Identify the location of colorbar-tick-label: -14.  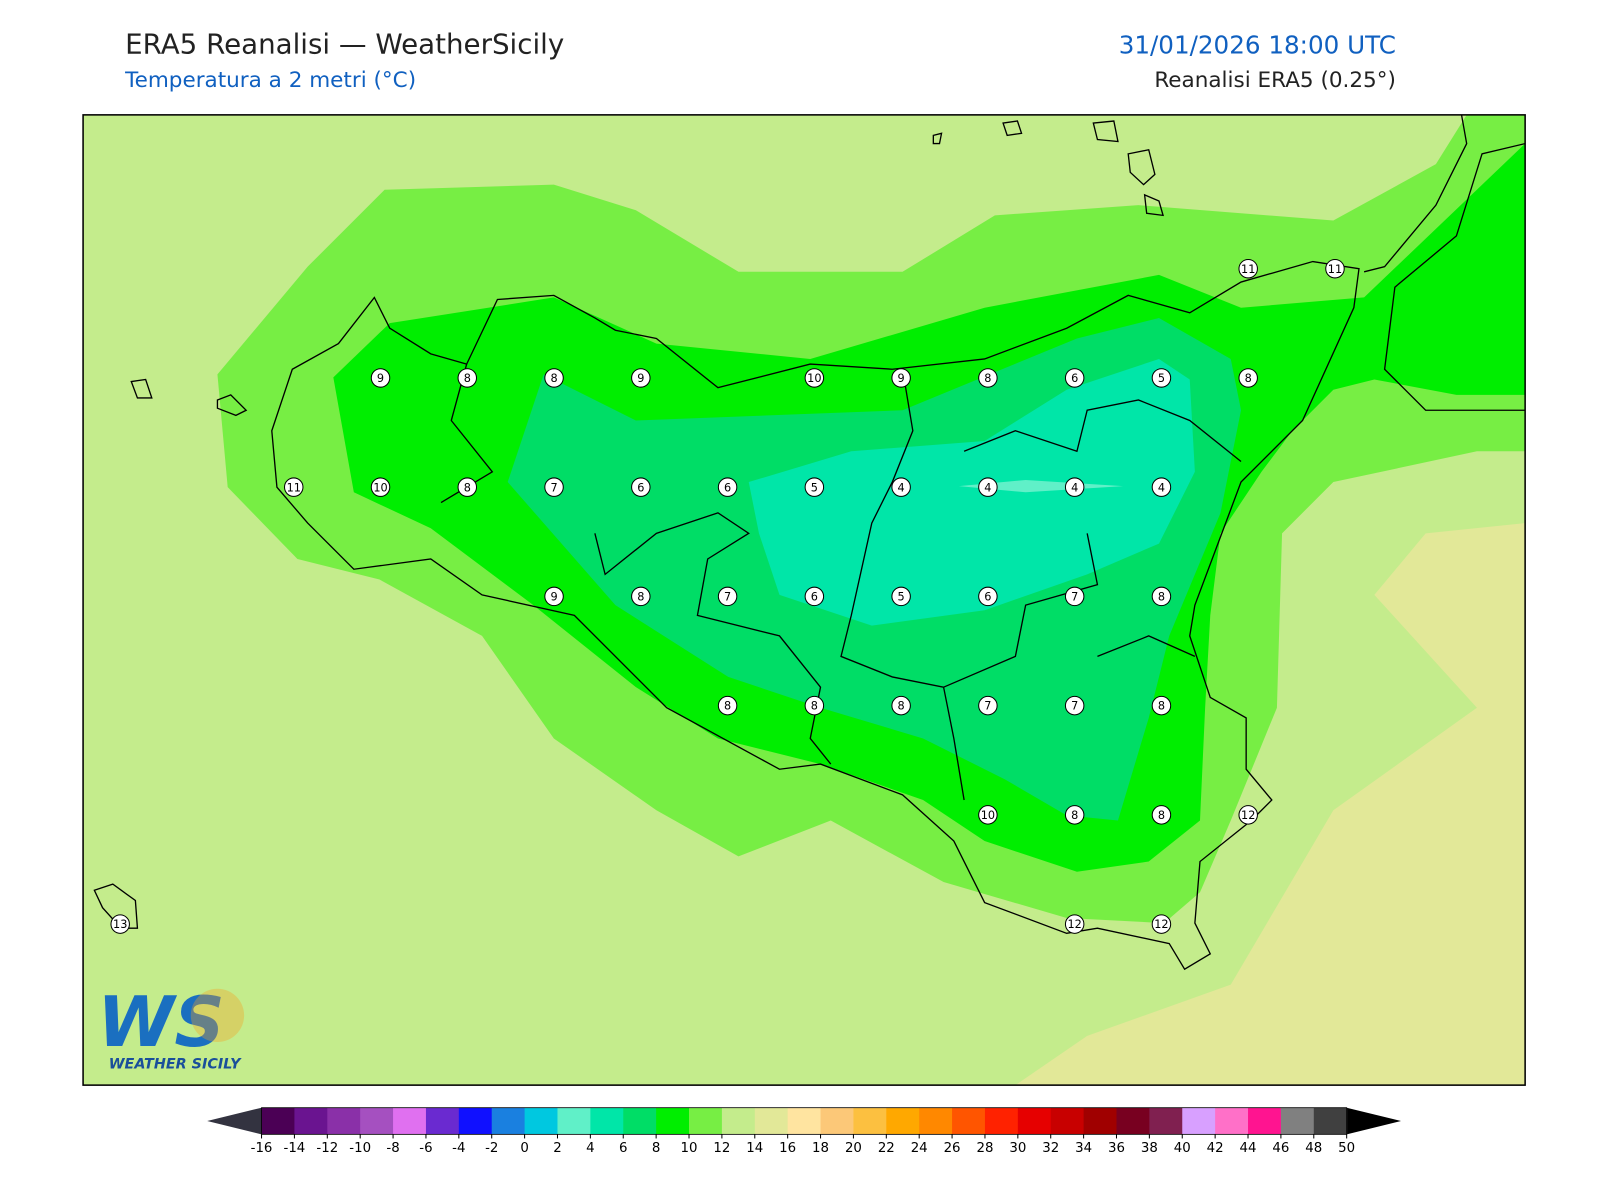
(295, 1148).